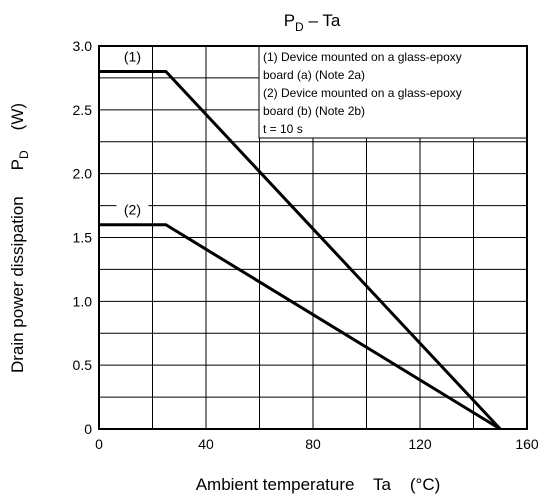  What do you see at coordinates (318, 484) in the screenshot?
I see `x-axis-label: Ambient temperature Ta (°C)` at bounding box center [318, 484].